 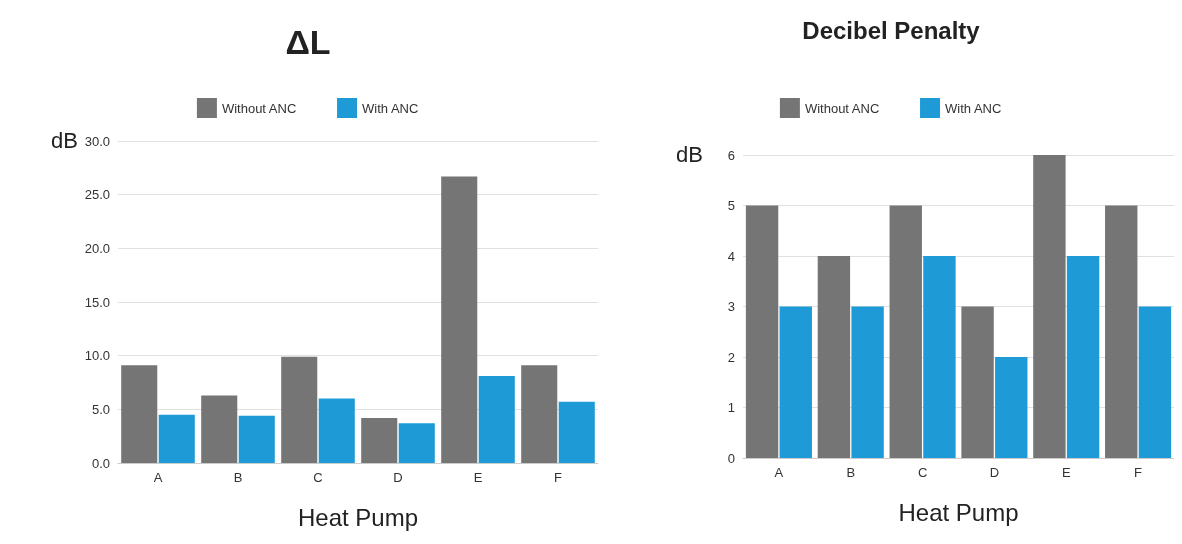 What do you see at coordinates (97, 248) in the screenshot?
I see `y-tick-label: 20.0` at bounding box center [97, 248].